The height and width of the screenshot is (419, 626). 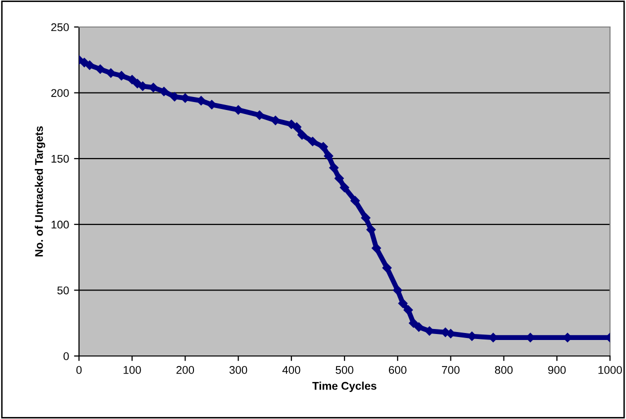 I want to click on x-tick-label: 600, so click(x=397, y=370).